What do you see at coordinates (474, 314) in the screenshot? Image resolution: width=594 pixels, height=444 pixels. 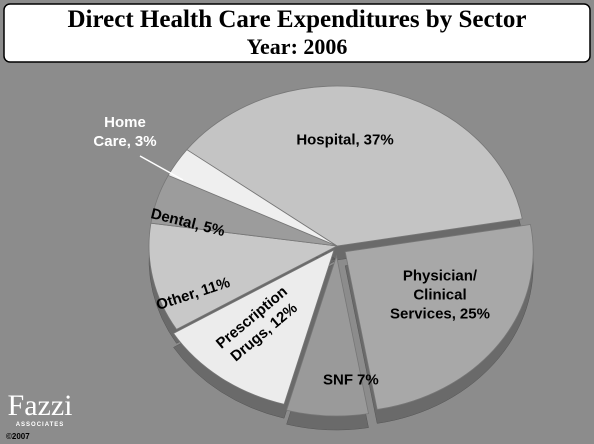 I see `value-label: 25%` at bounding box center [474, 314].